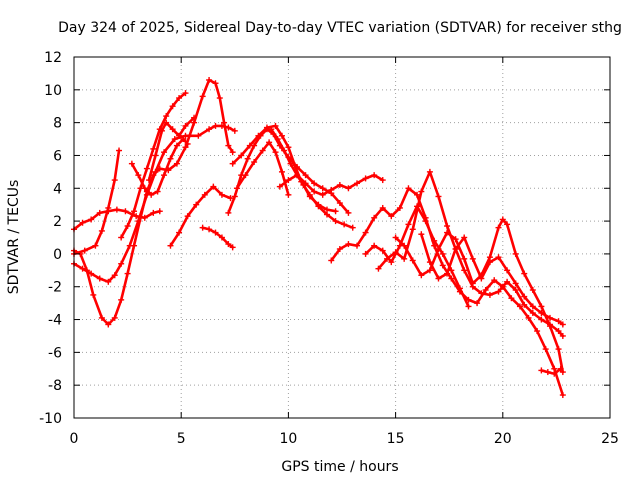 The width and height of the screenshot is (640, 480). Describe the element at coordinates (610, 439) in the screenshot. I see `x-tick-label: 25` at that location.